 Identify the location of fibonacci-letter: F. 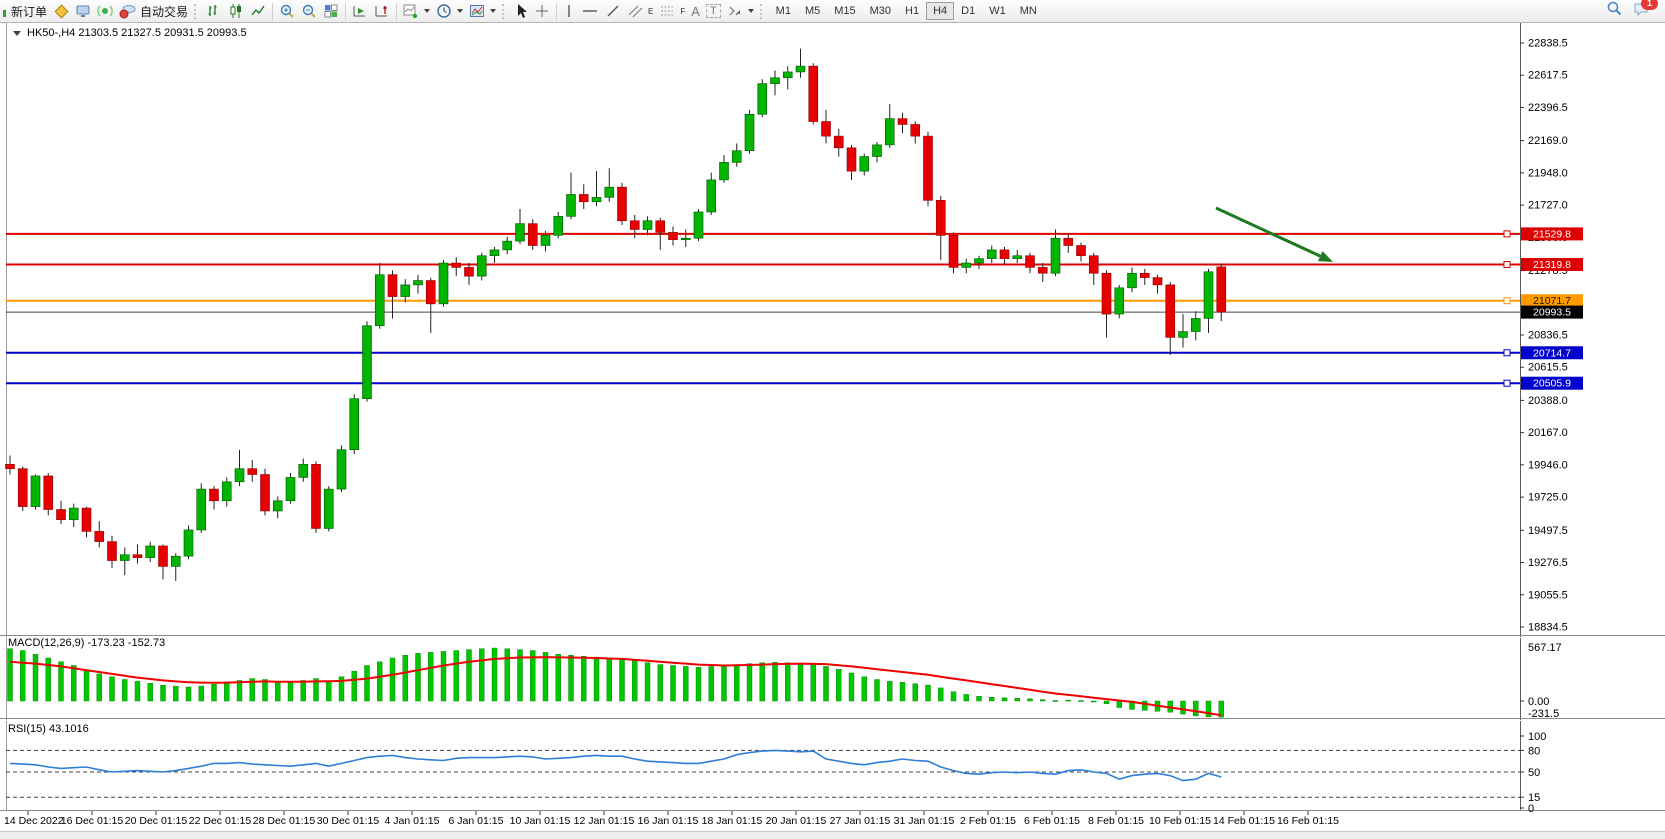
(683, 11).